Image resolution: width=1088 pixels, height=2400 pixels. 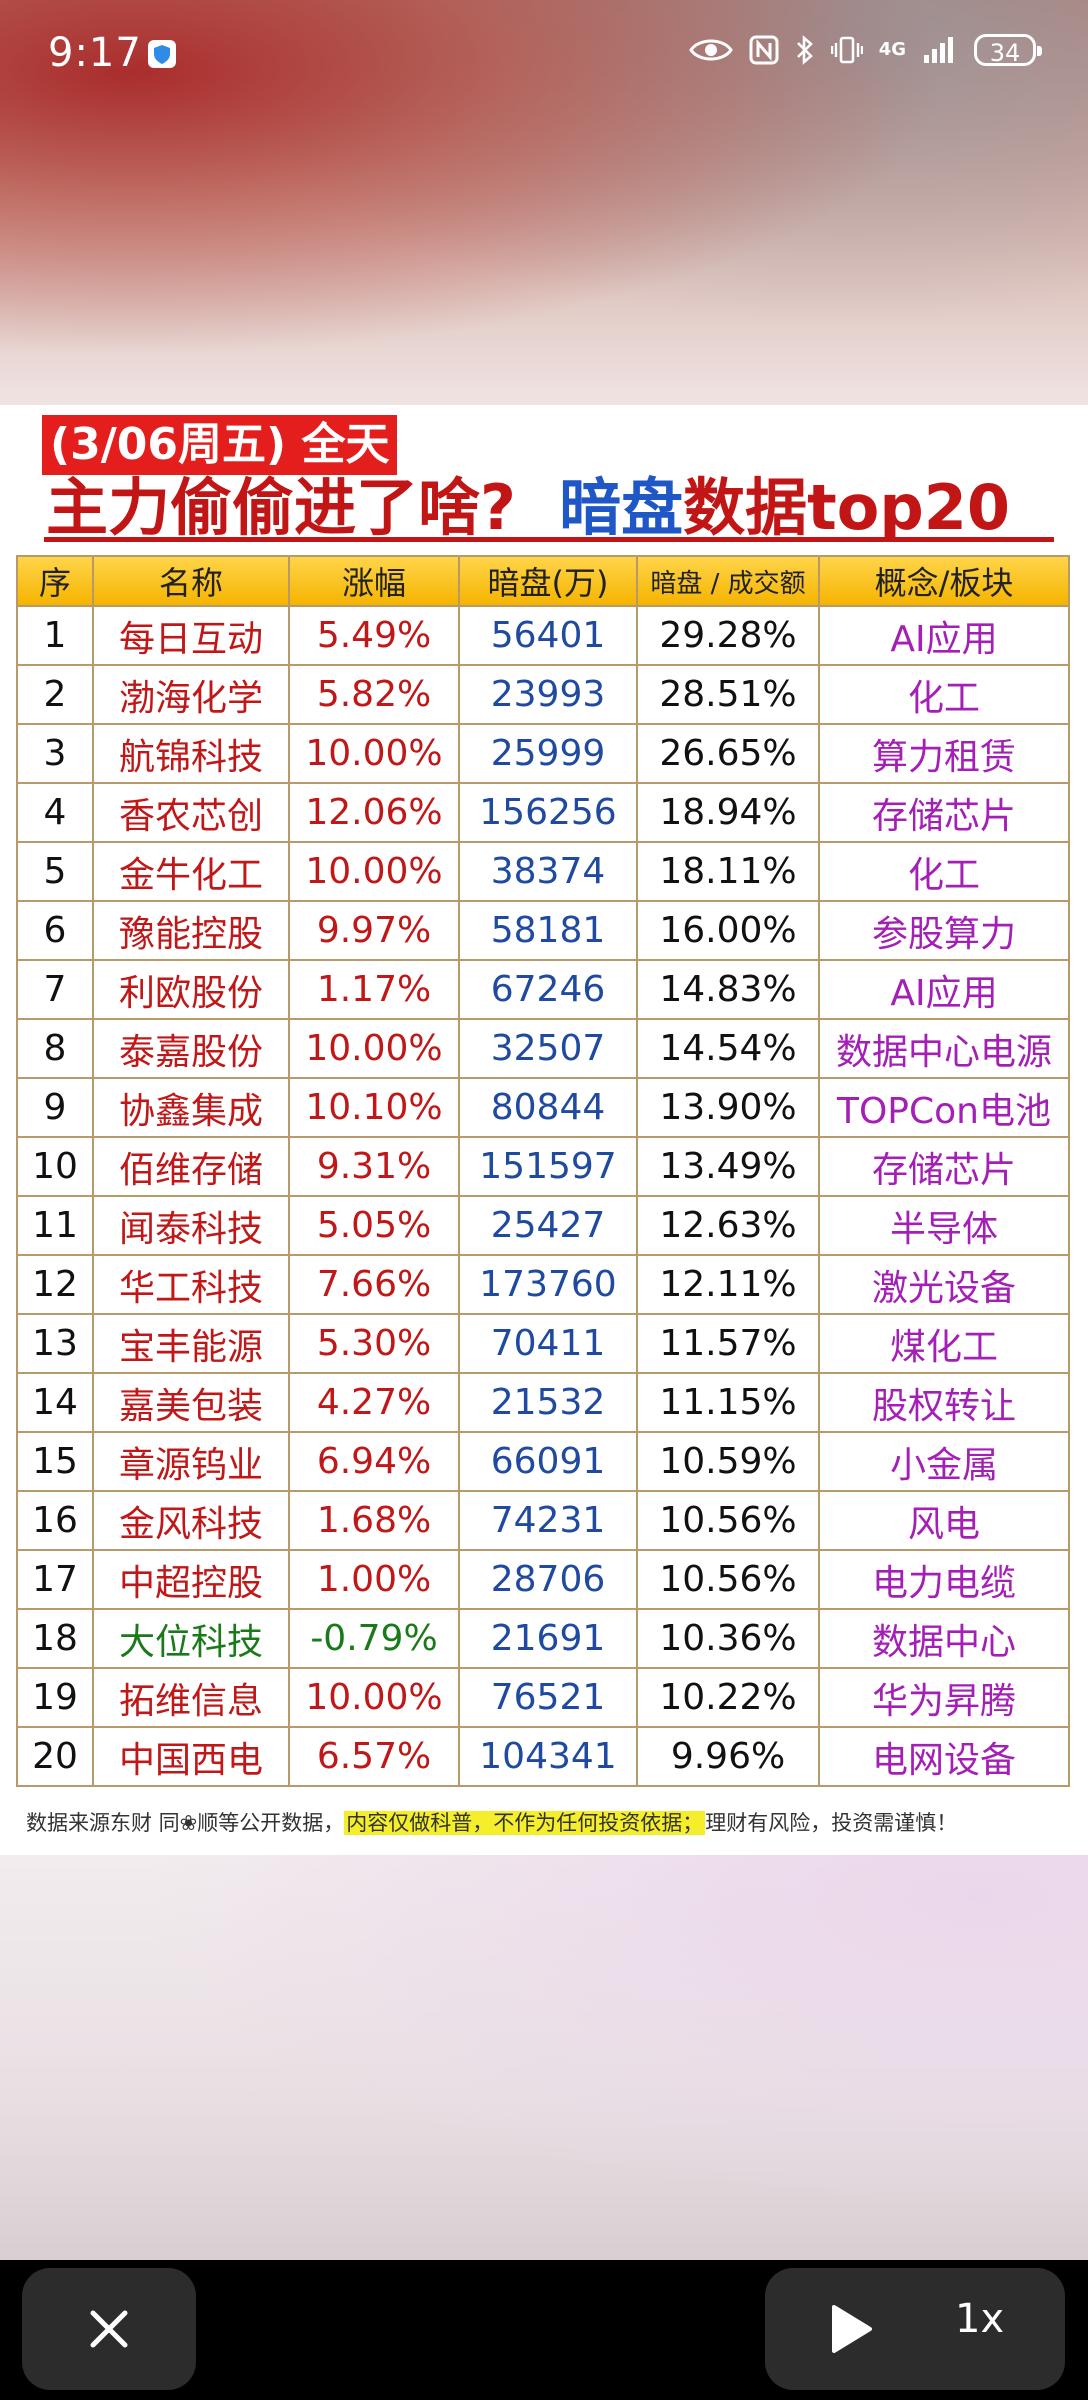 What do you see at coordinates (55, 1166) in the screenshot?
I see `row-index: 10` at bounding box center [55, 1166].